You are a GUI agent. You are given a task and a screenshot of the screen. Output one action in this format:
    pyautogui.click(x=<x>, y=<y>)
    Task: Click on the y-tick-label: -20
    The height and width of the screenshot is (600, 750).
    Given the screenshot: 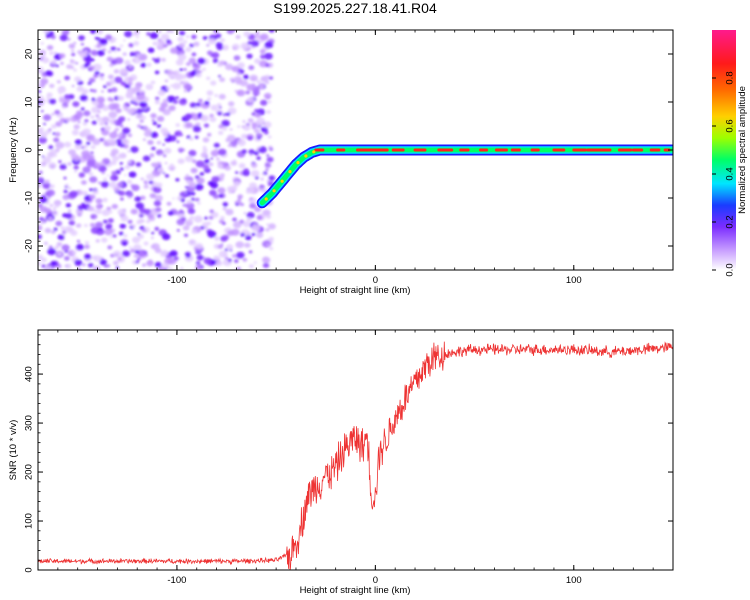 What is the action you would take?
    pyautogui.click(x=29, y=246)
    